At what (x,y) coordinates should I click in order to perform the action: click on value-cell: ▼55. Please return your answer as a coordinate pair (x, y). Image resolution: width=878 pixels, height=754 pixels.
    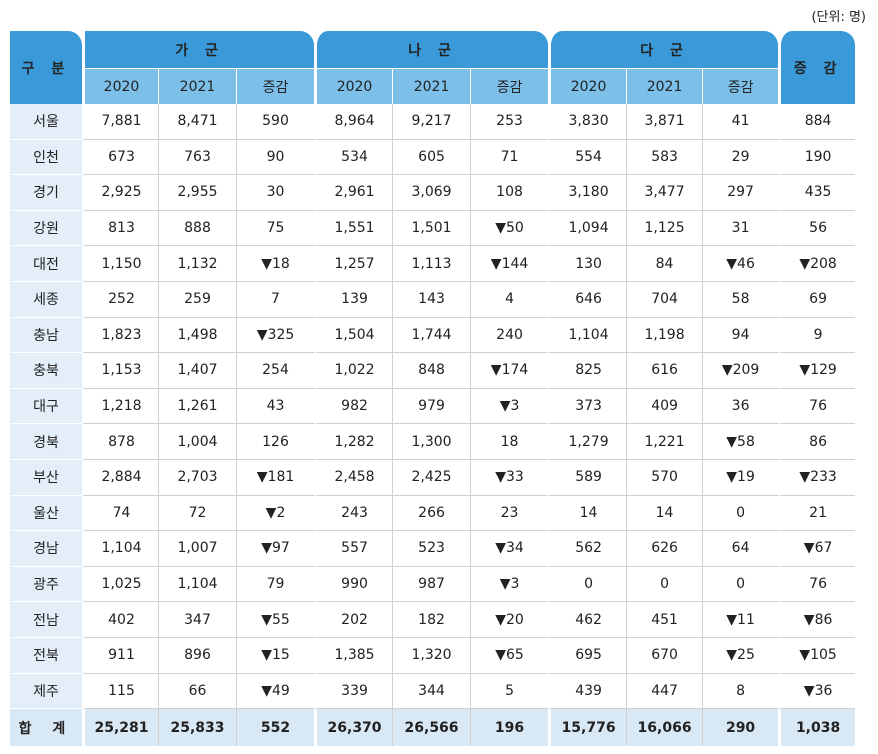
    Looking at the image, I should click on (275, 620).